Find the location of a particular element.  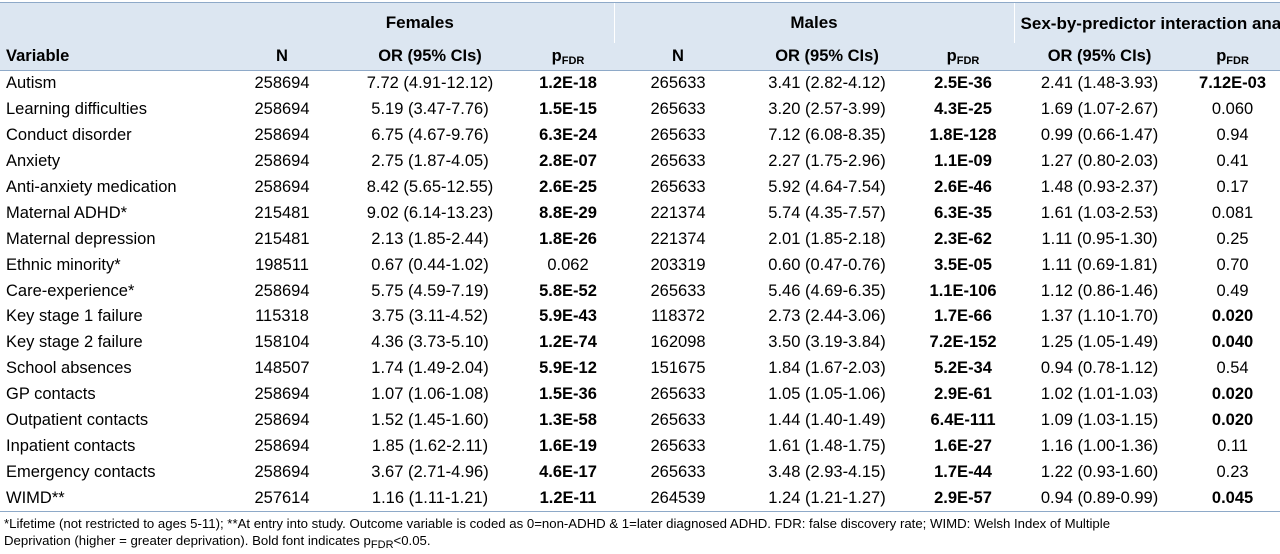

cell-male-pfdr: 3.5E-05 is located at coordinates (963, 264).